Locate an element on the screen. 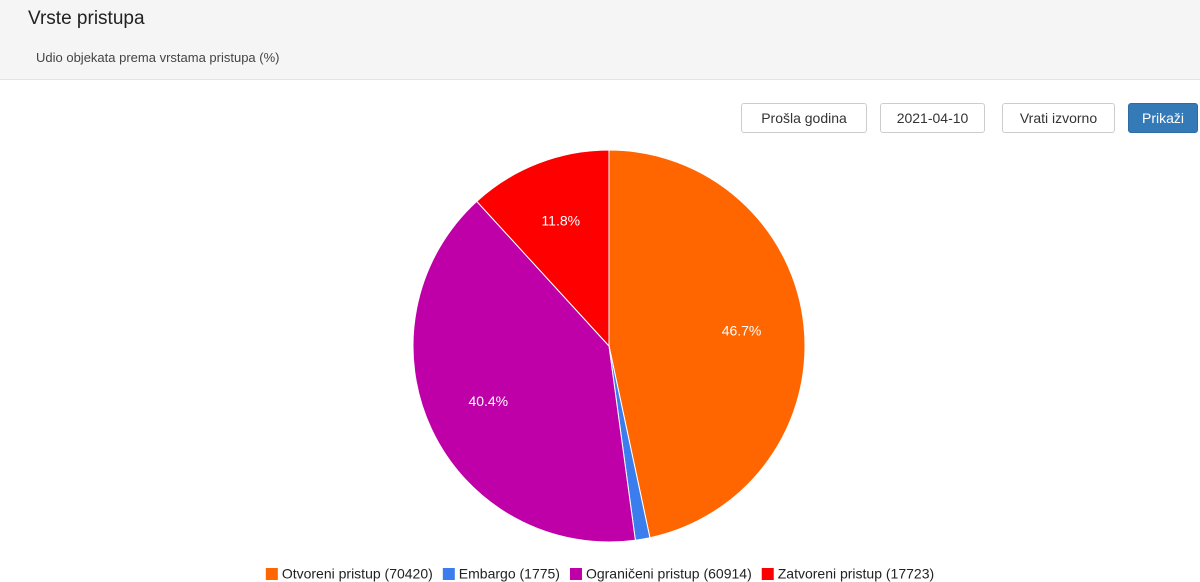  button: Prošla godina is located at coordinates (804, 118).